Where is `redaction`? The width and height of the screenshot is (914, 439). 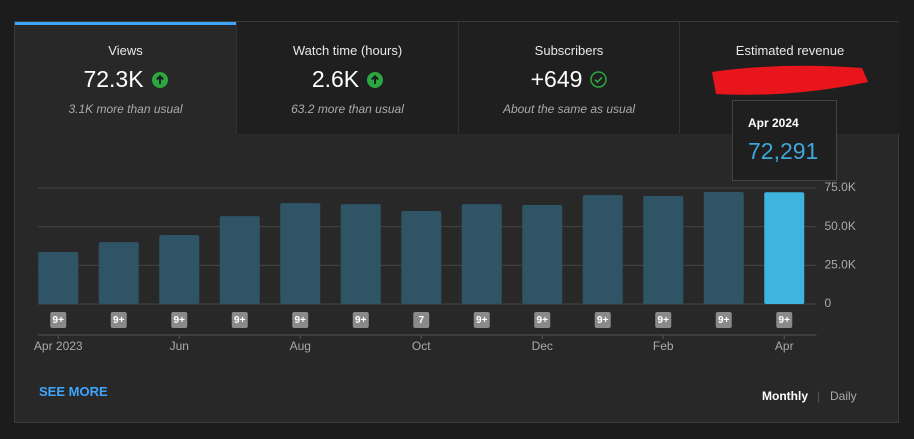 redaction is located at coordinates (790, 80).